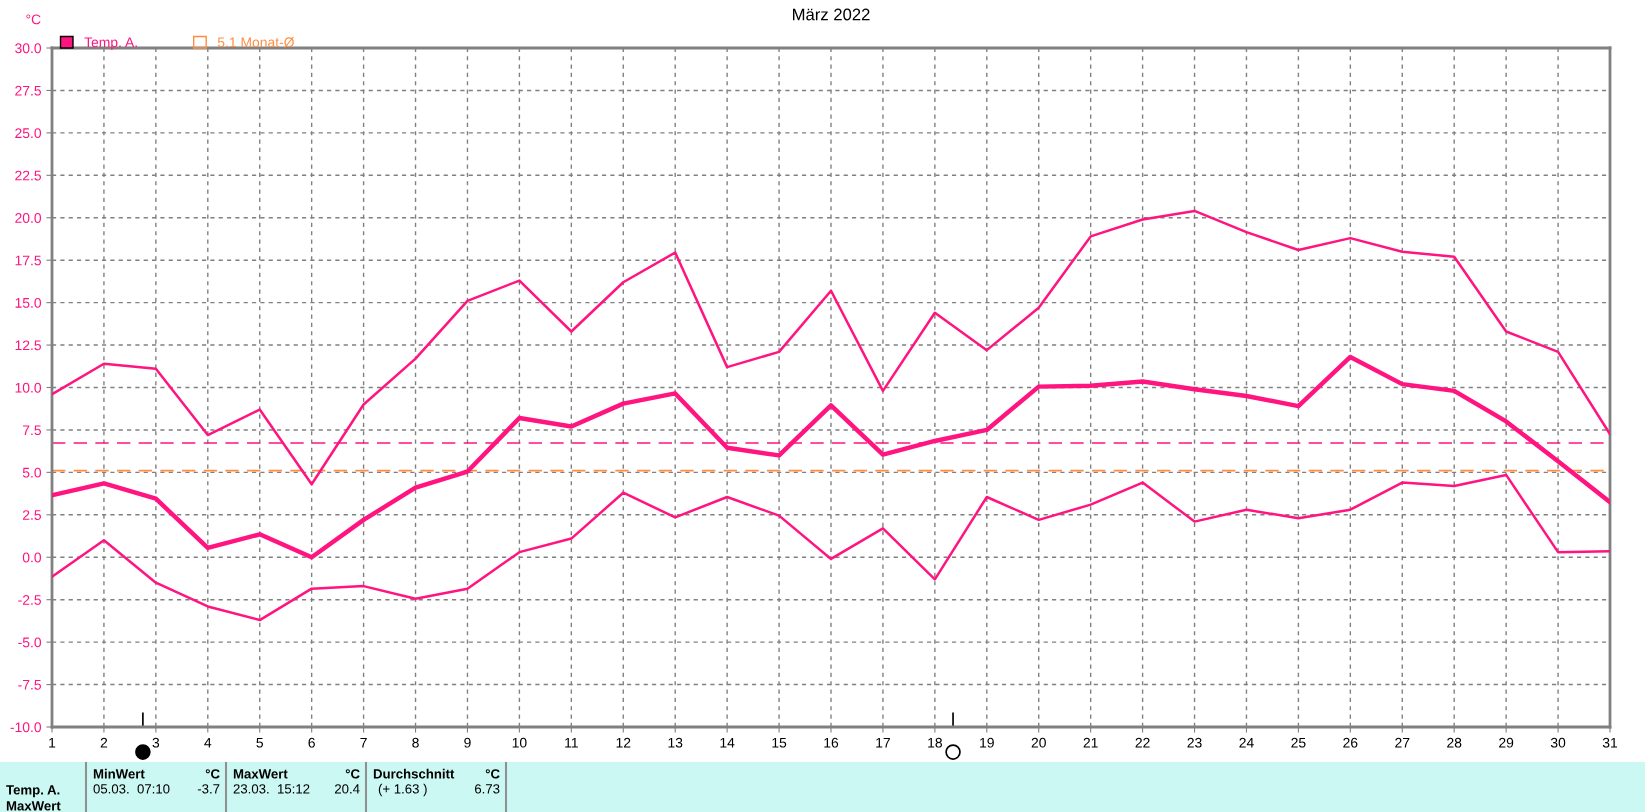 Image resolution: width=1645 pixels, height=812 pixels. Describe the element at coordinates (119, 773) in the screenshot. I see `text: MinWert` at that location.